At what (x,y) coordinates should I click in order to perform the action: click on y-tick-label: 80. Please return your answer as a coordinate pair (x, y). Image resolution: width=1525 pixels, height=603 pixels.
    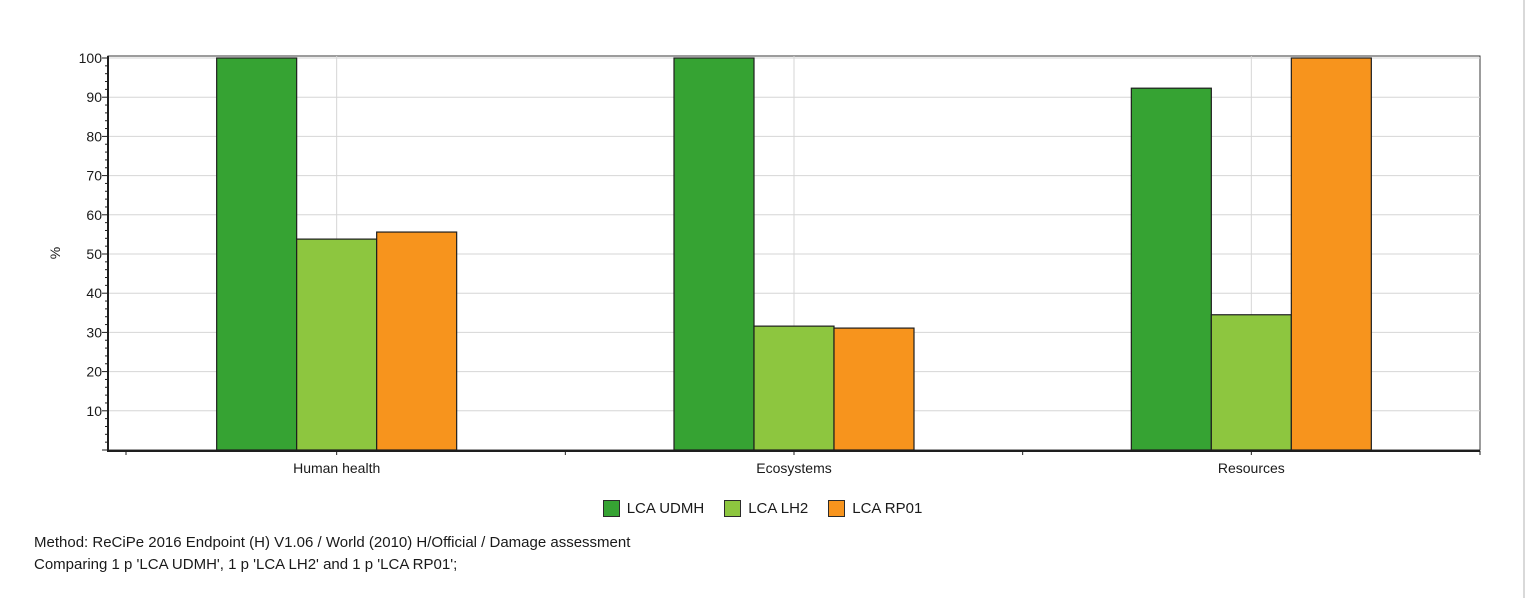
    Looking at the image, I should click on (94, 136).